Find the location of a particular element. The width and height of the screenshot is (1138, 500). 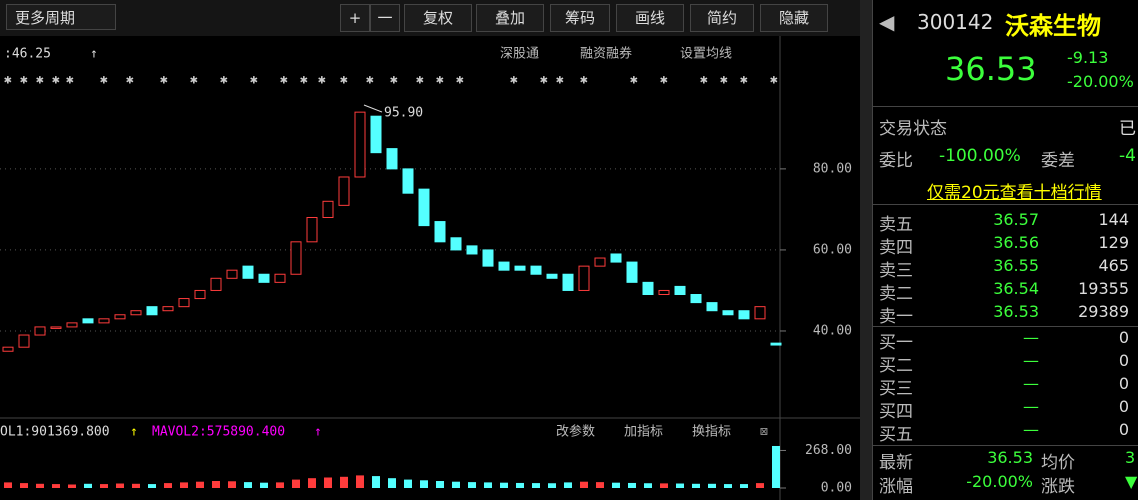

info-arrow: ↑ is located at coordinates (94, 54).